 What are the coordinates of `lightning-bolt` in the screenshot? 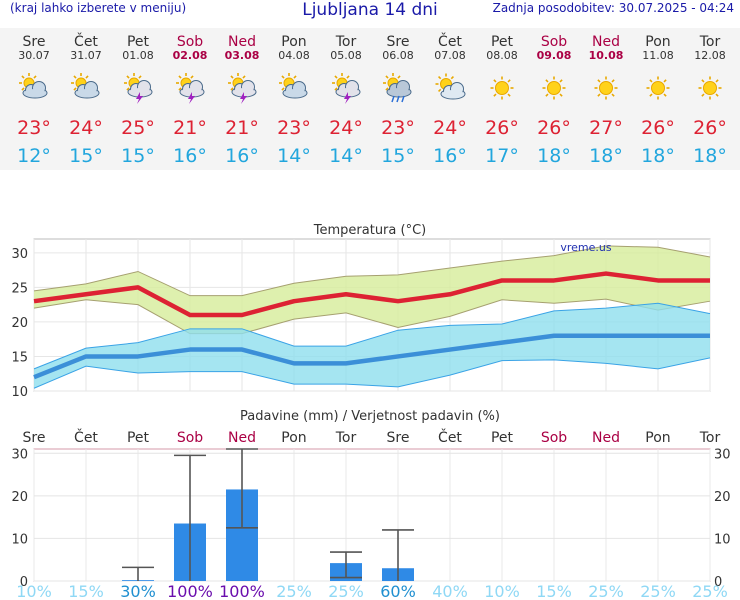 It's located at (347, 98).